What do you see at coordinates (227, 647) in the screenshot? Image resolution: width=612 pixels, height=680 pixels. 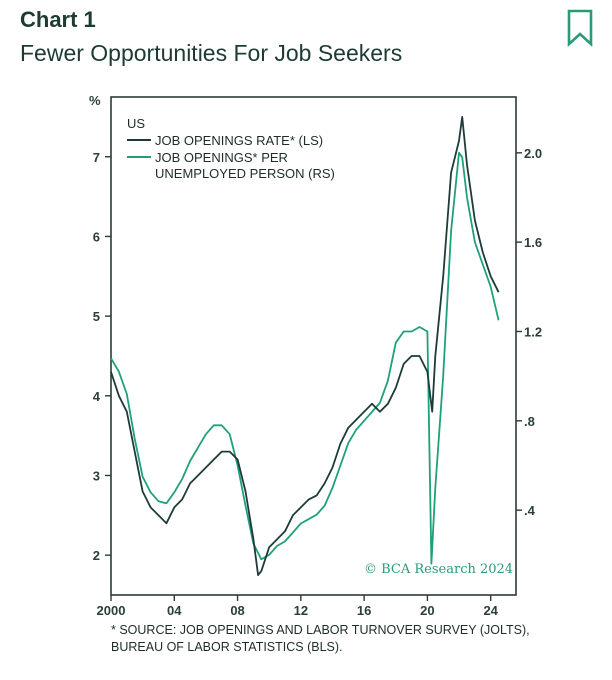 I see `footnote-line-2: BUREAU OF LABOR STATISTICS (BLS).` at bounding box center [227, 647].